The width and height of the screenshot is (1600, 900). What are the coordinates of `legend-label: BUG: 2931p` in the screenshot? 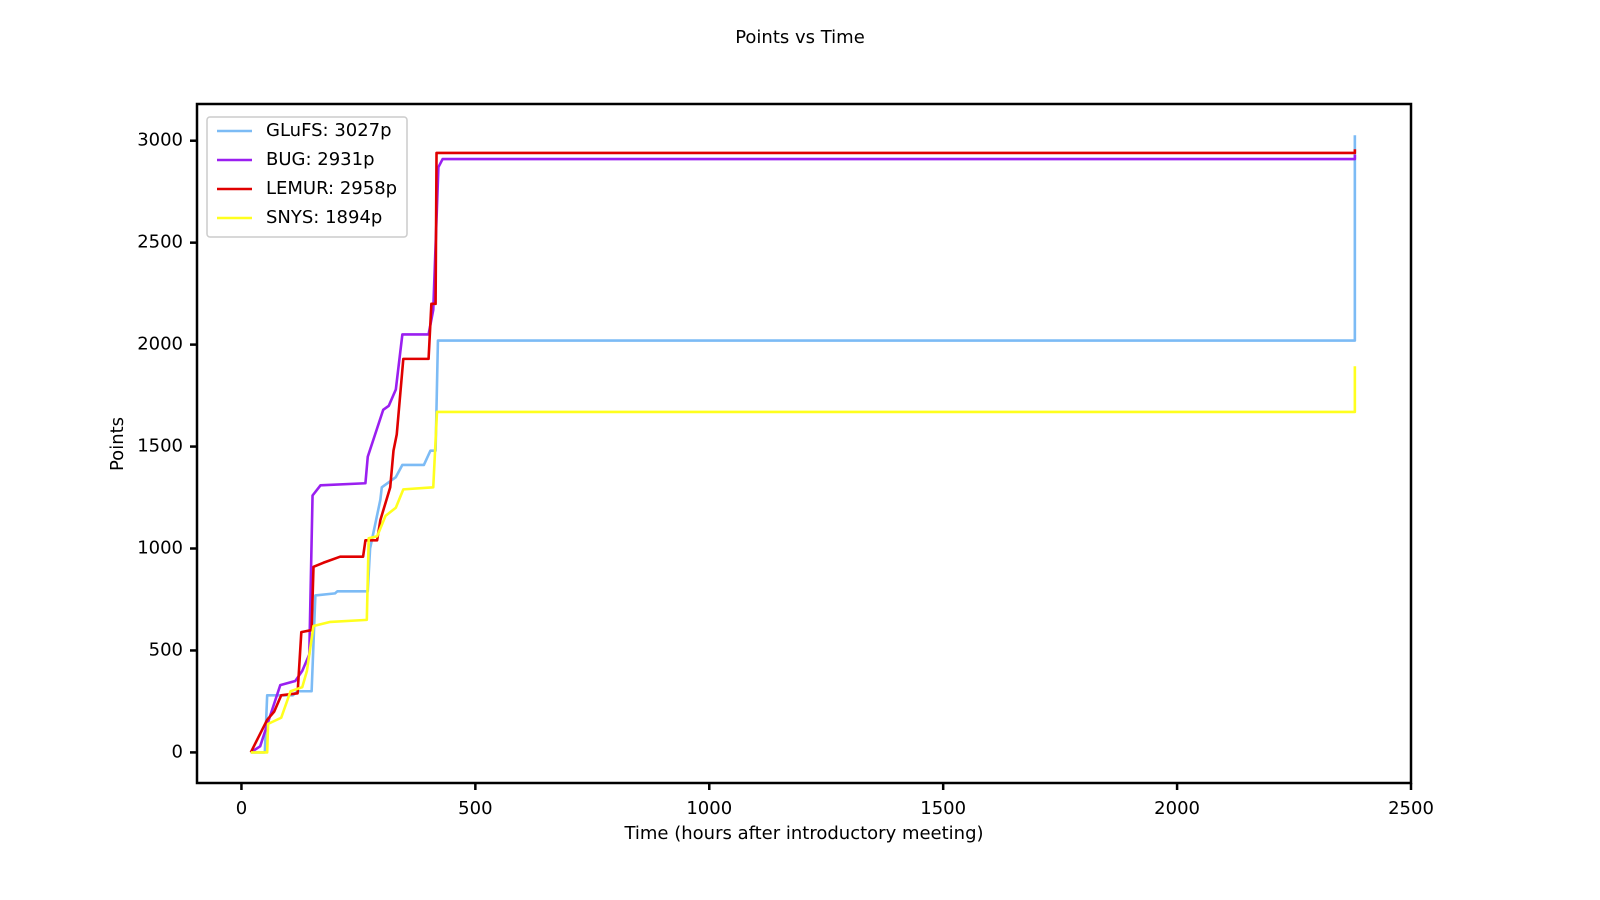 It's located at (320, 159).